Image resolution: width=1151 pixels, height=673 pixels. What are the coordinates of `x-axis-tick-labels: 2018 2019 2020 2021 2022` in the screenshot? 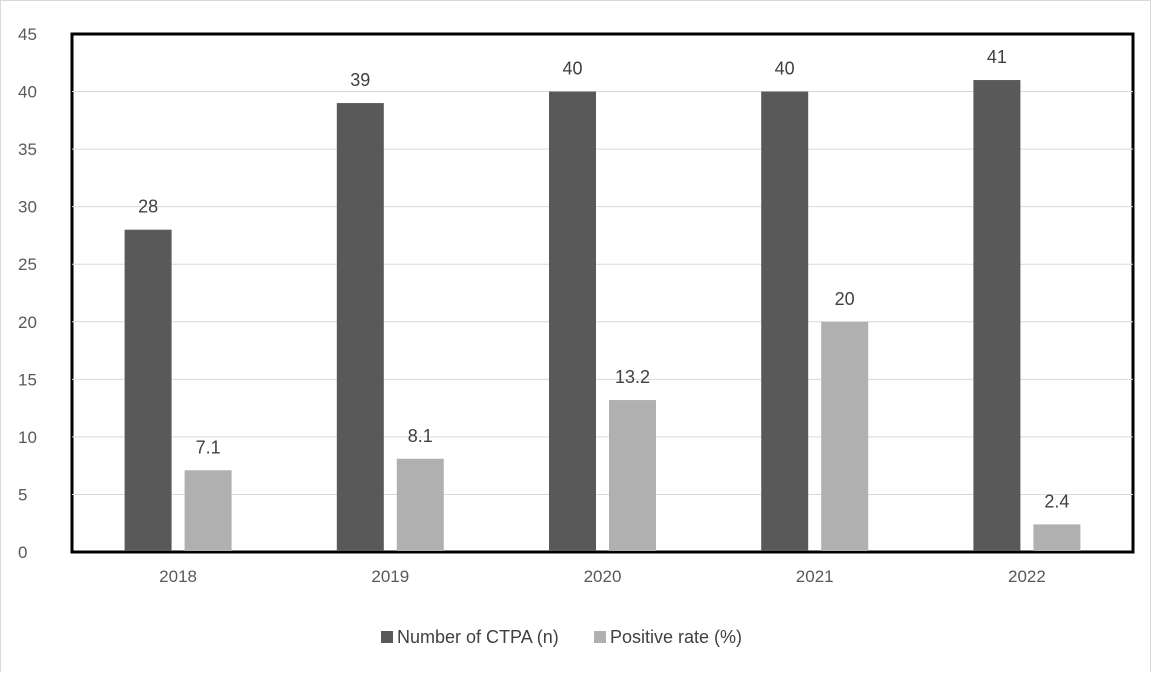 It's located at (602, 576).